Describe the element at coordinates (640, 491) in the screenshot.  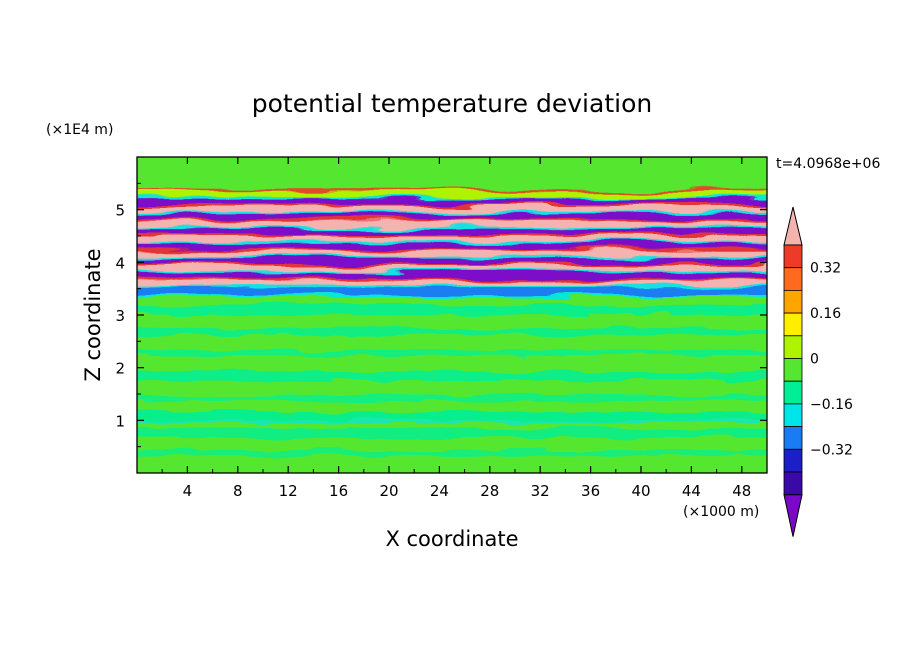
I see `x-tick-label: 40` at that location.